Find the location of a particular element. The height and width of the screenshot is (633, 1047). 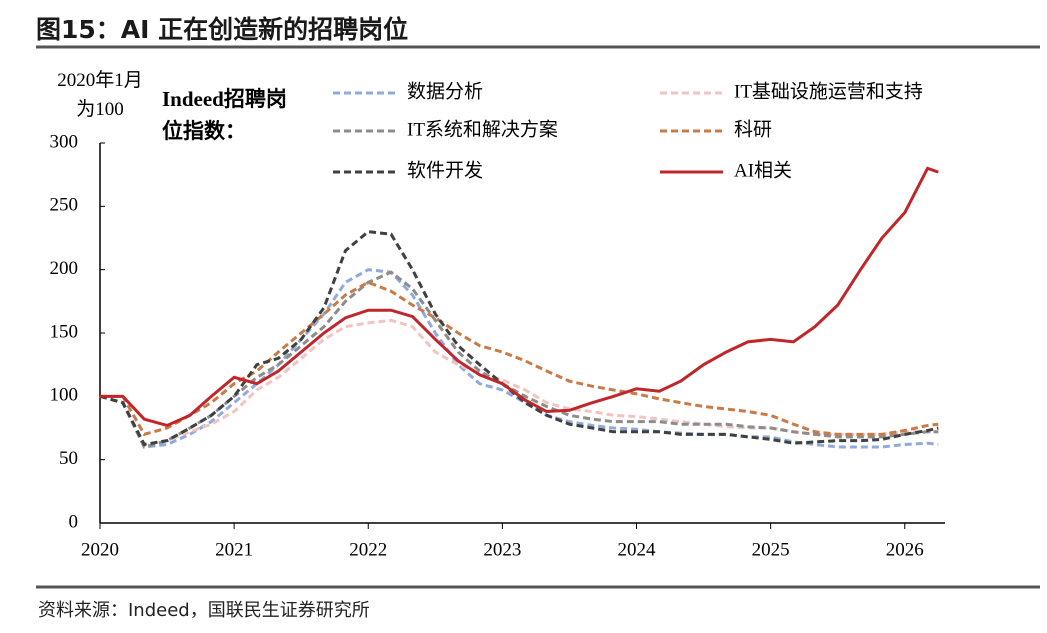

x-tick-label: 2024 is located at coordinates (637, 549).